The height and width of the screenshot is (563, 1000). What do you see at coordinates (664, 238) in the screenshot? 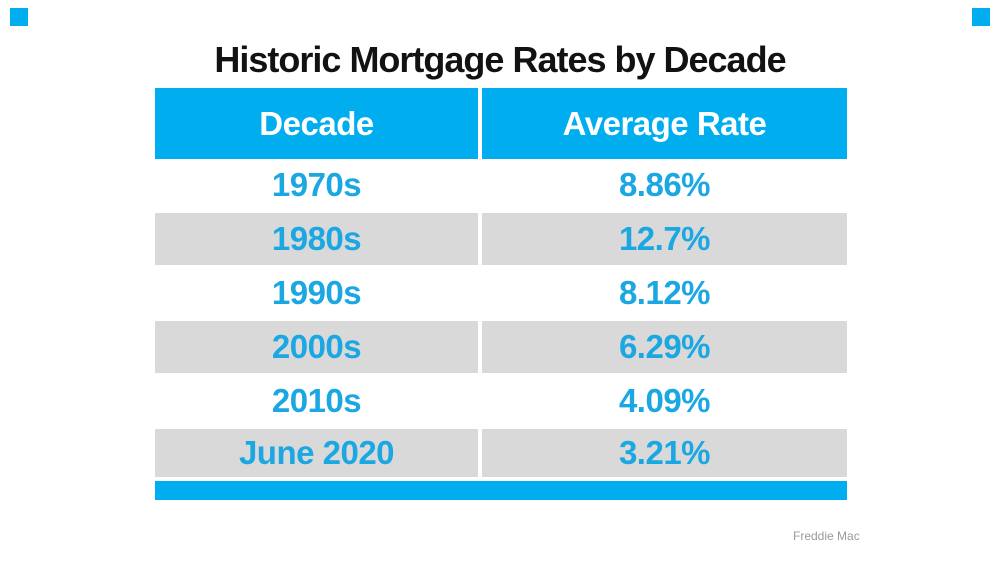
I see `rate-cell: 12.7%` at bounding box center [664, 238].